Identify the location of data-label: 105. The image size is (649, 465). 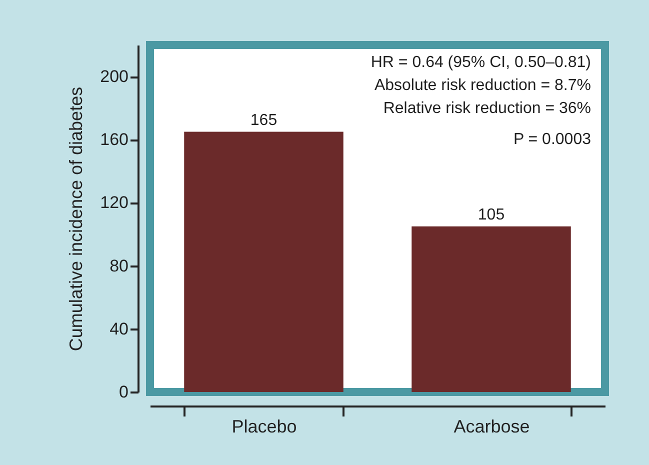
(491, 215).